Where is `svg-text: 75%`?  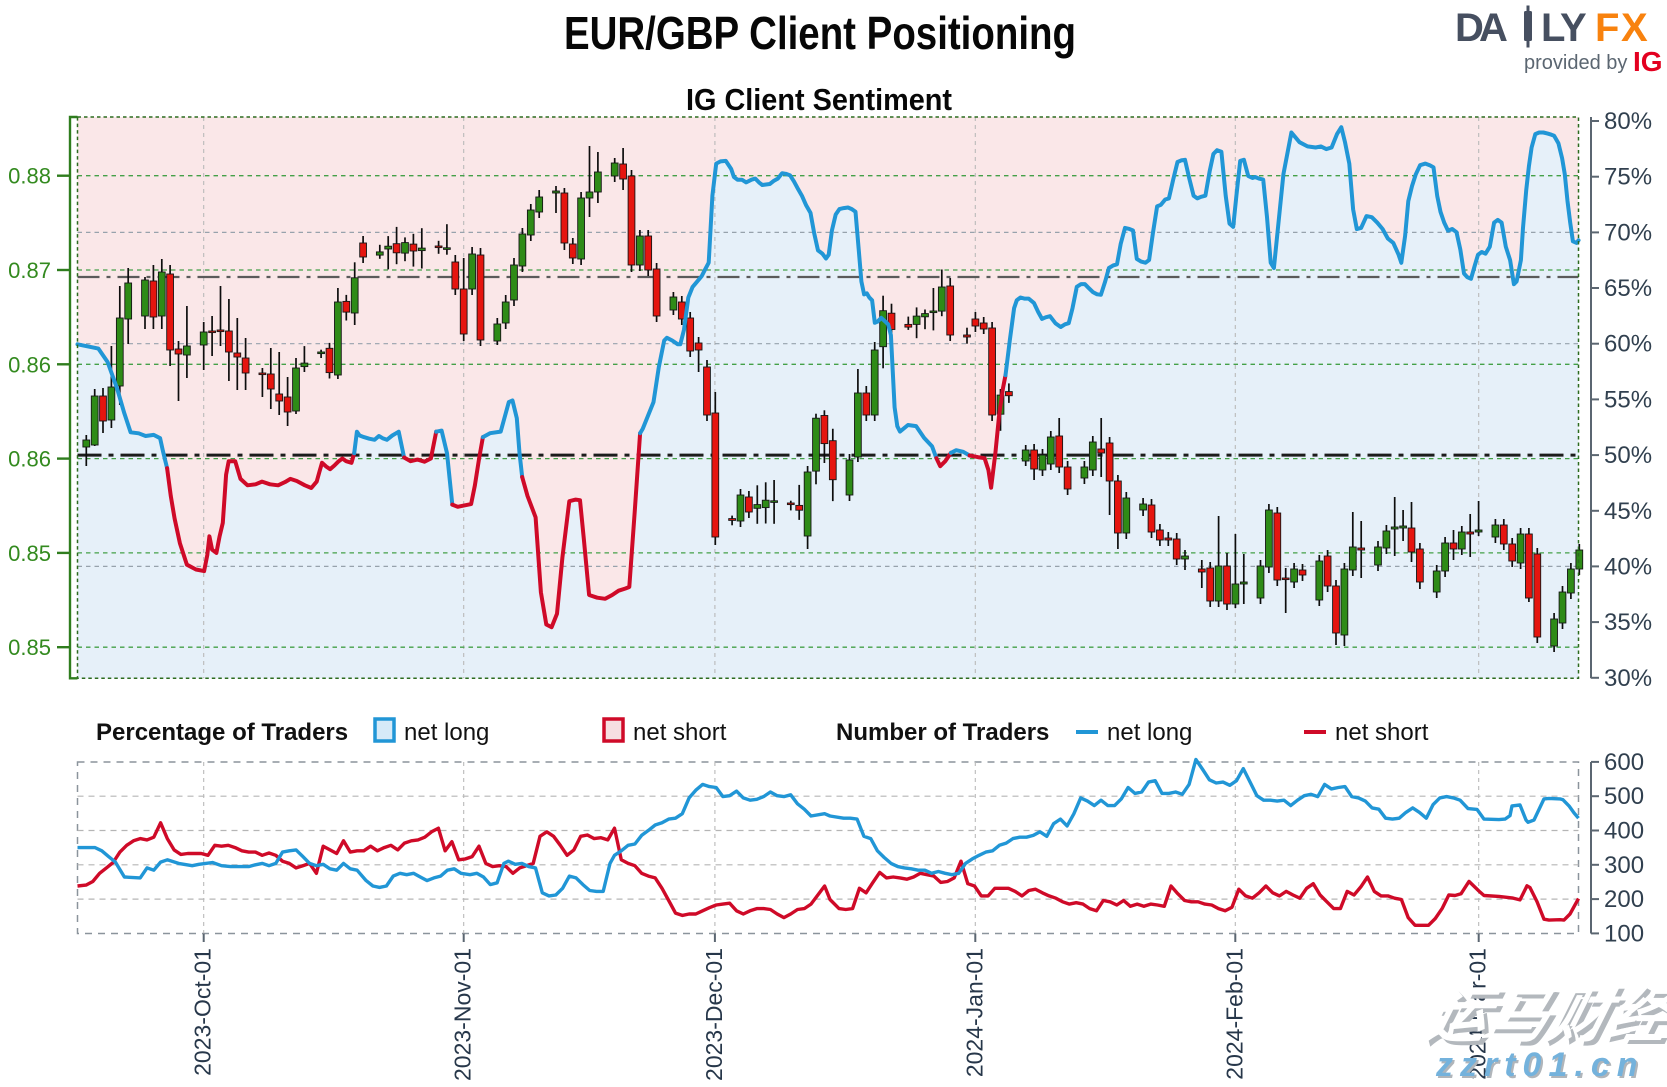 svg-text: 75% is located at coordinates (1628, 177).